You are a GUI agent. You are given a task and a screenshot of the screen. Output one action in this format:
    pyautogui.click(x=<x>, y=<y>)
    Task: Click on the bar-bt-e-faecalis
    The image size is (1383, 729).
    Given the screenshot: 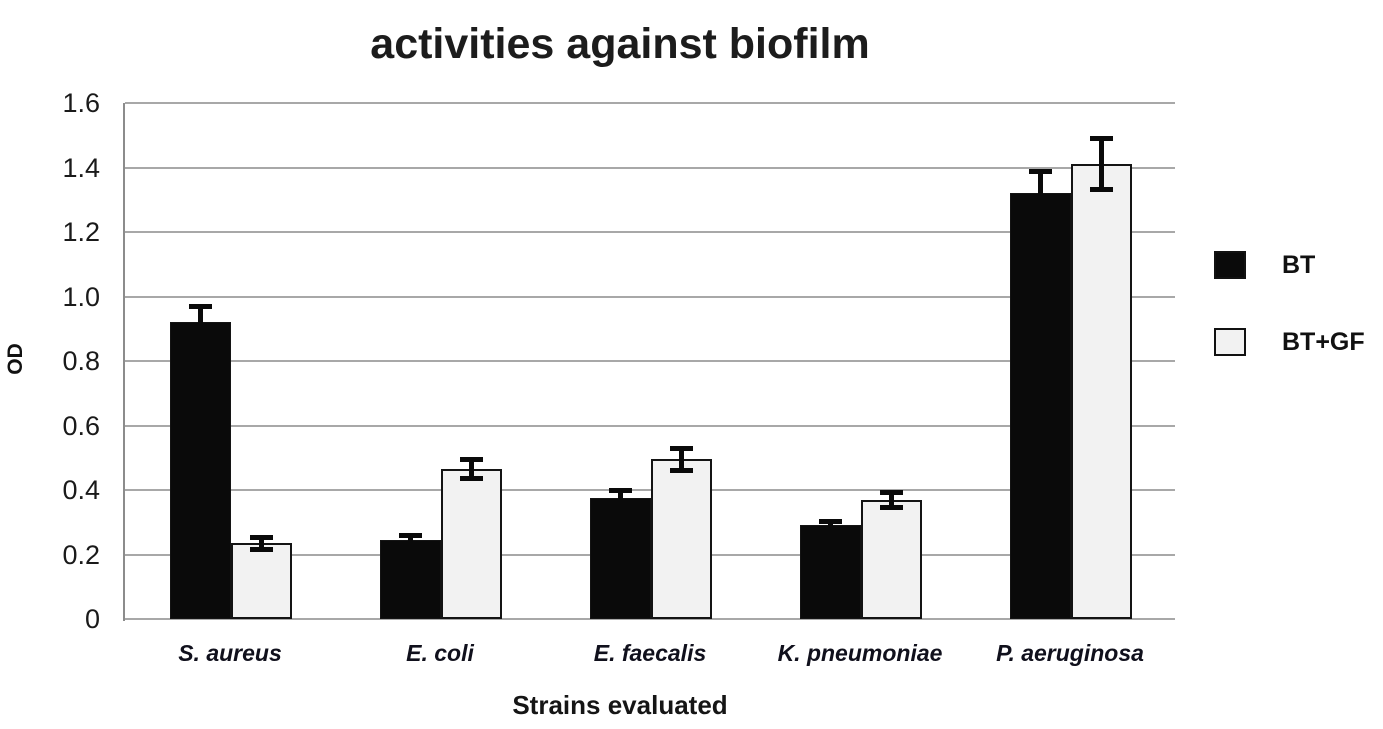 What is the action you would take?
    pyautogui.click(x=620, y=558)
    